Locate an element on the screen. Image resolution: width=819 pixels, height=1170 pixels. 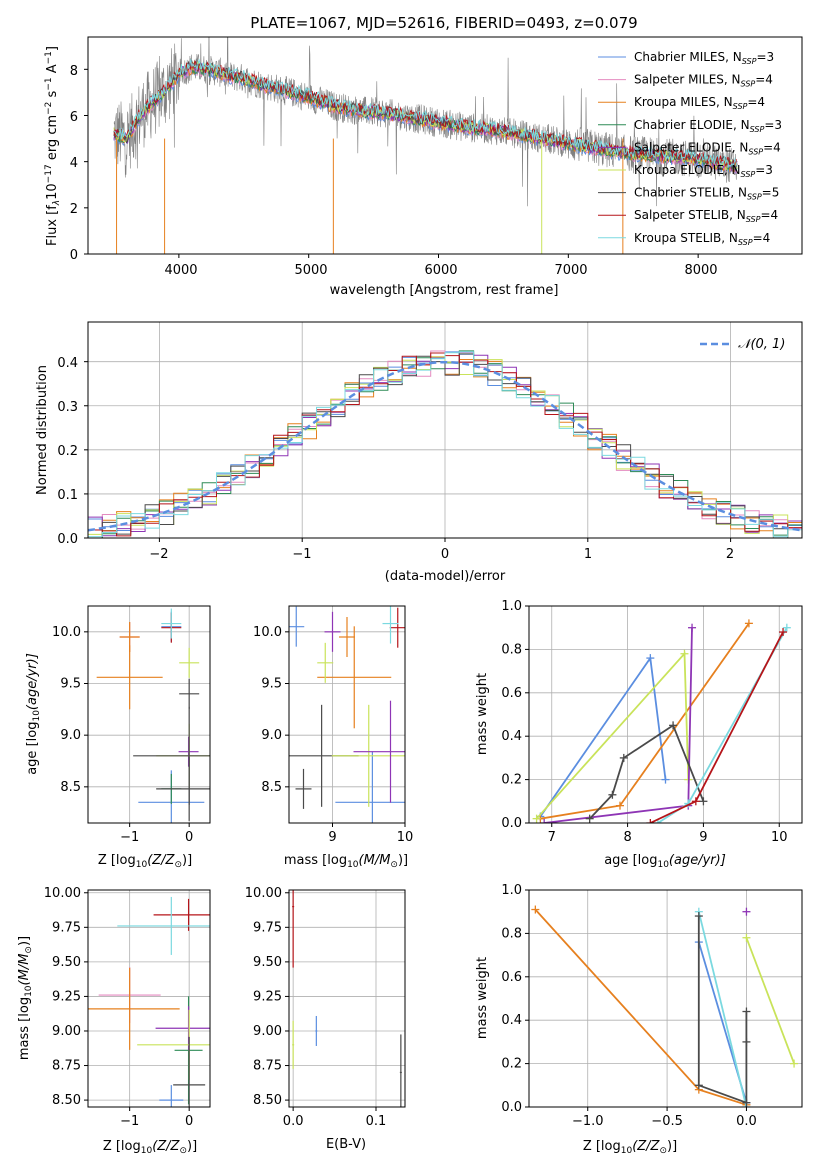
spectrum-y-ticks: 0 2 4 6 8 is located at coordinates (74, 163).